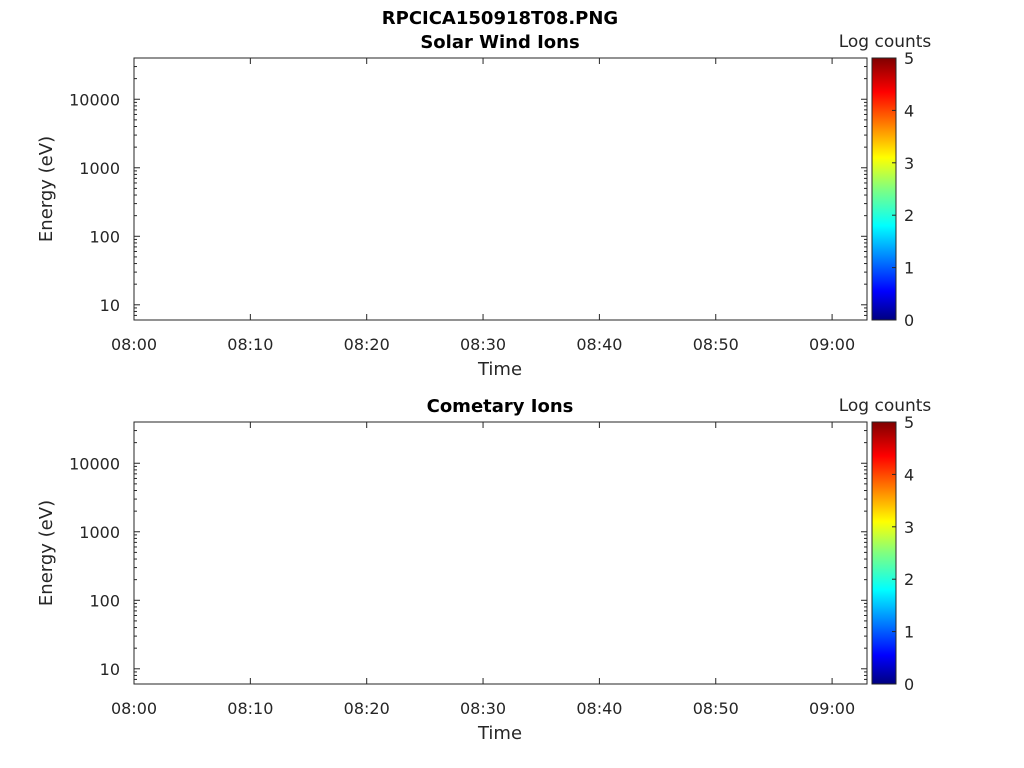  What do you see at coordinates (104, 236) in the screenshot?
I see `y-tick-label: 100` at bounding box center [104, 236].